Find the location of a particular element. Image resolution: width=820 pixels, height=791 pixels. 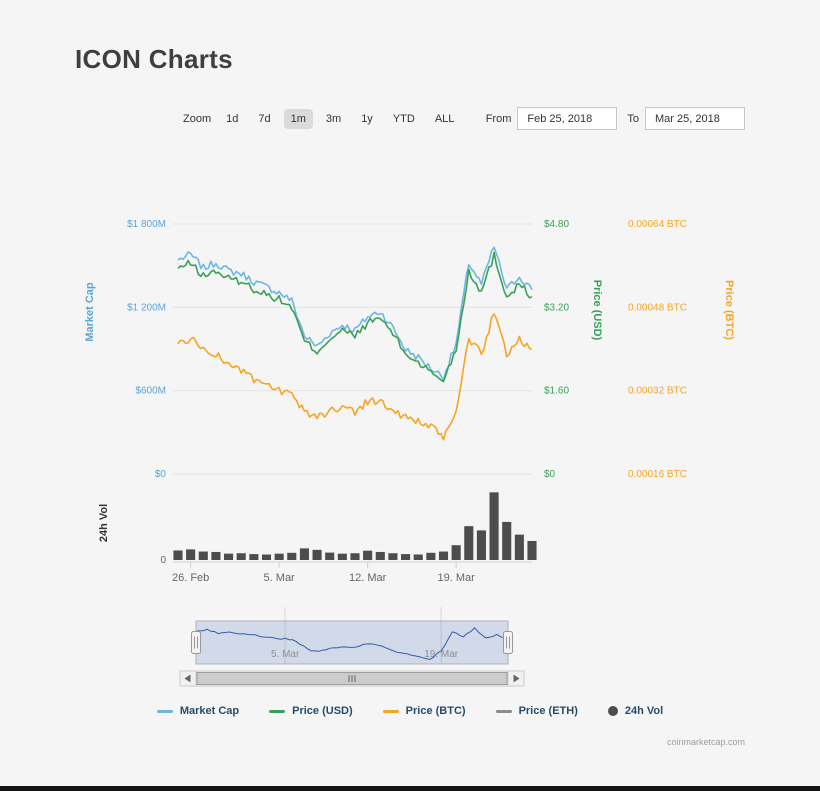

navigator-series-line is located at coordinates (352, 643).